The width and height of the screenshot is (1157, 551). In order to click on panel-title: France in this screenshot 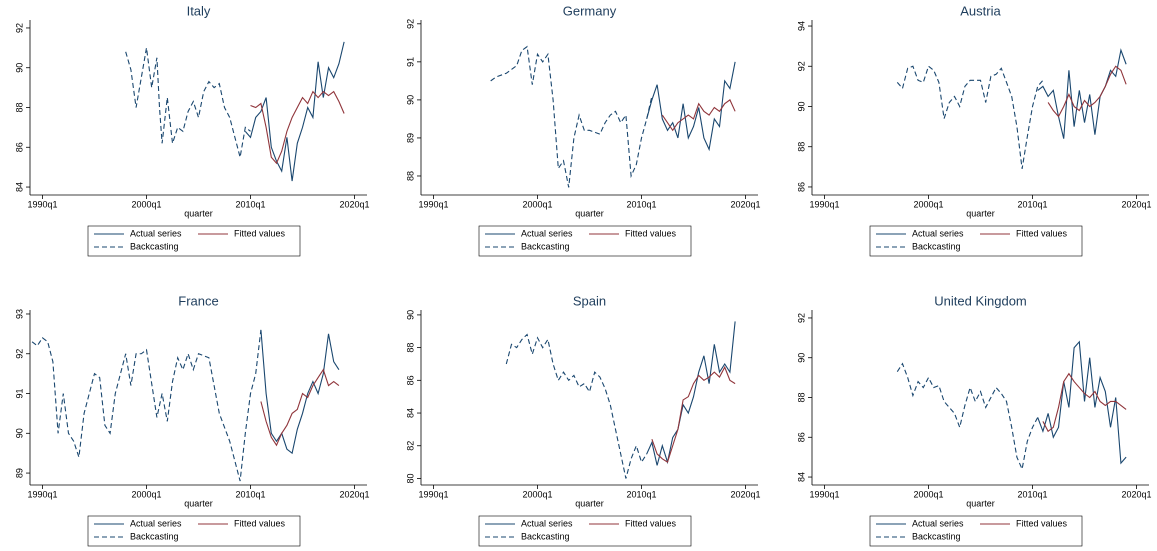, I will do `click(198, 300)`.